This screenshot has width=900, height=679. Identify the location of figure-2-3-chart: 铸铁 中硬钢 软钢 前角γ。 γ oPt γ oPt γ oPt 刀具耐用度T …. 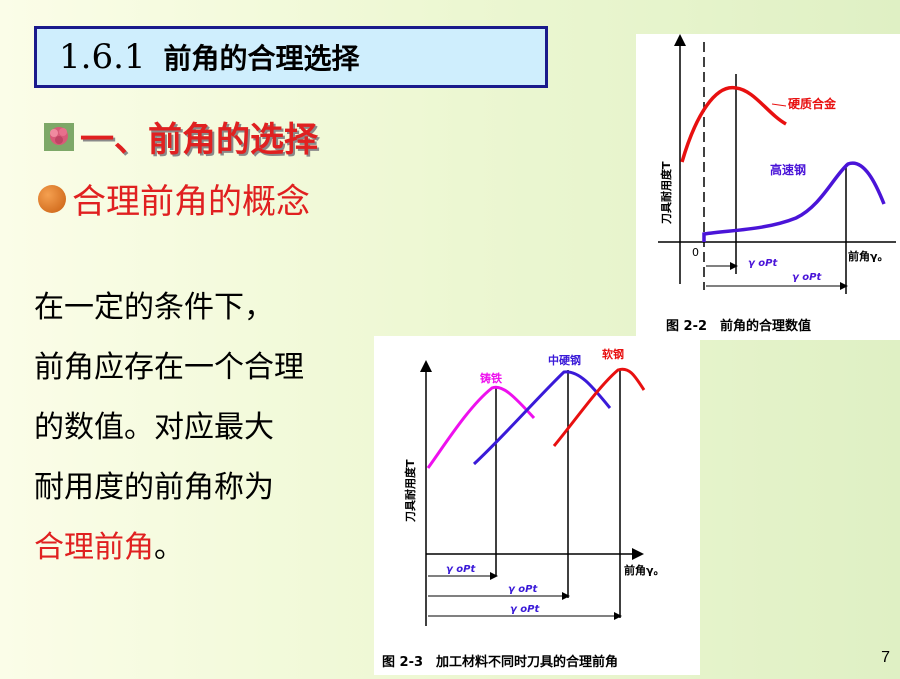
(523, 508).